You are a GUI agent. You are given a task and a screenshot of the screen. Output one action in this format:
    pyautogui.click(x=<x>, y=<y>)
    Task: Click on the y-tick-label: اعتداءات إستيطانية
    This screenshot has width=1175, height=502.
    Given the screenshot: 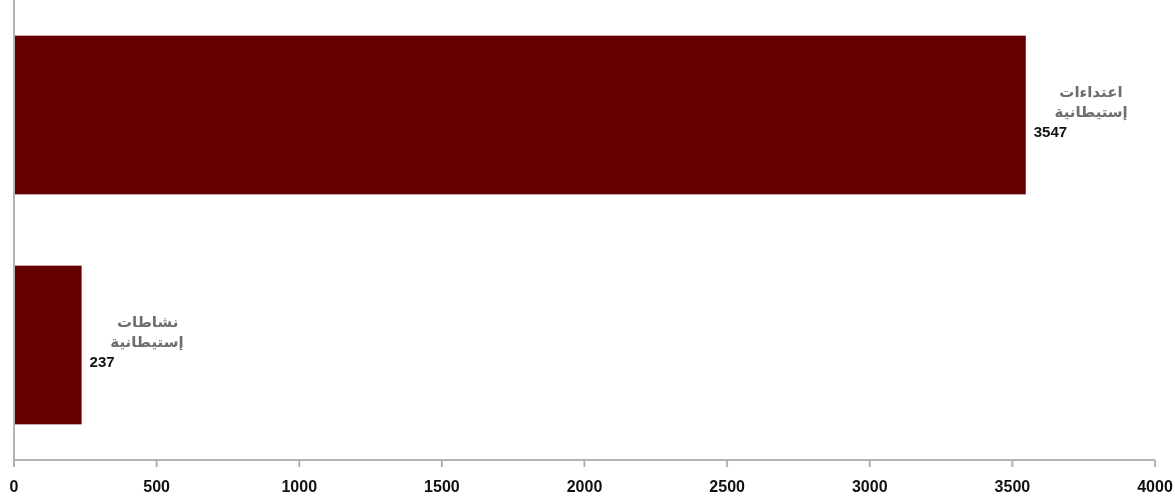 What is the action you would take?
    pyautogui.click(x=1091, y=102)
    